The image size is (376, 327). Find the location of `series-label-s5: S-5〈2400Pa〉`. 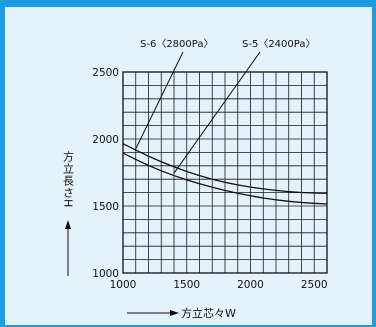

series-label-s5: S-5〈2400Pa〉 is located at coordinates (278, 44).